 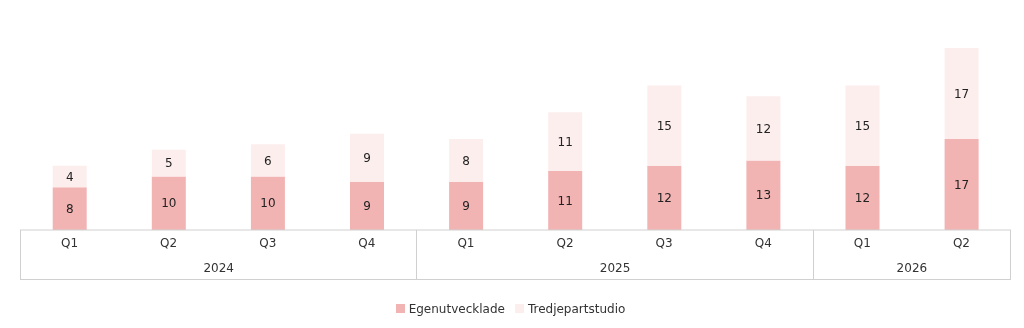 I want to click on data-label: 4, so click(x=69, y=176).